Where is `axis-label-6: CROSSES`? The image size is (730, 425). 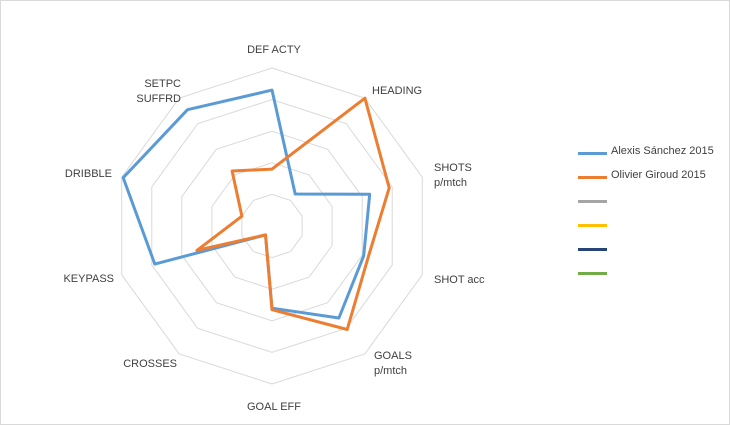 axis-label-6: CROSSES is located at coordinates (150, 364).